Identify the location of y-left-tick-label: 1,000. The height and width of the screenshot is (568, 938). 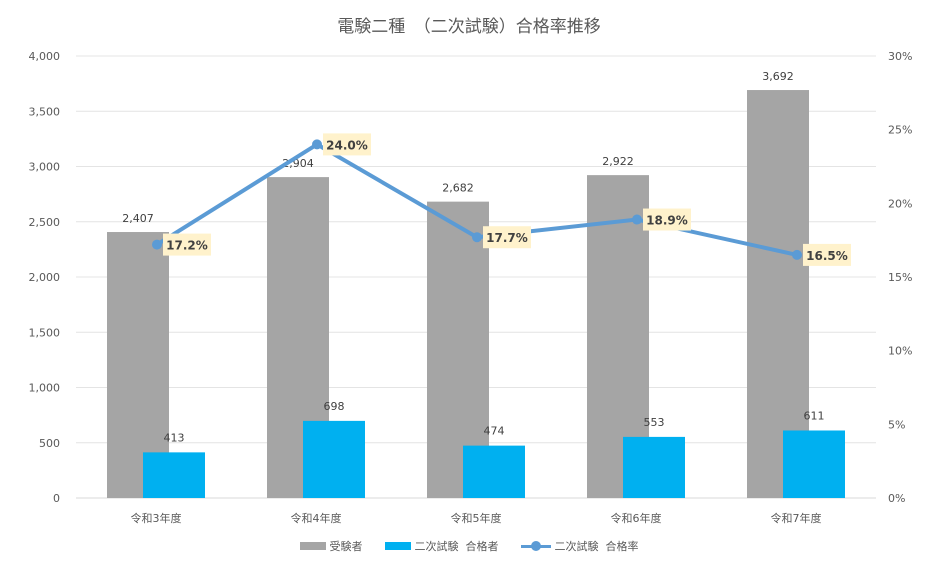
(45, 388).